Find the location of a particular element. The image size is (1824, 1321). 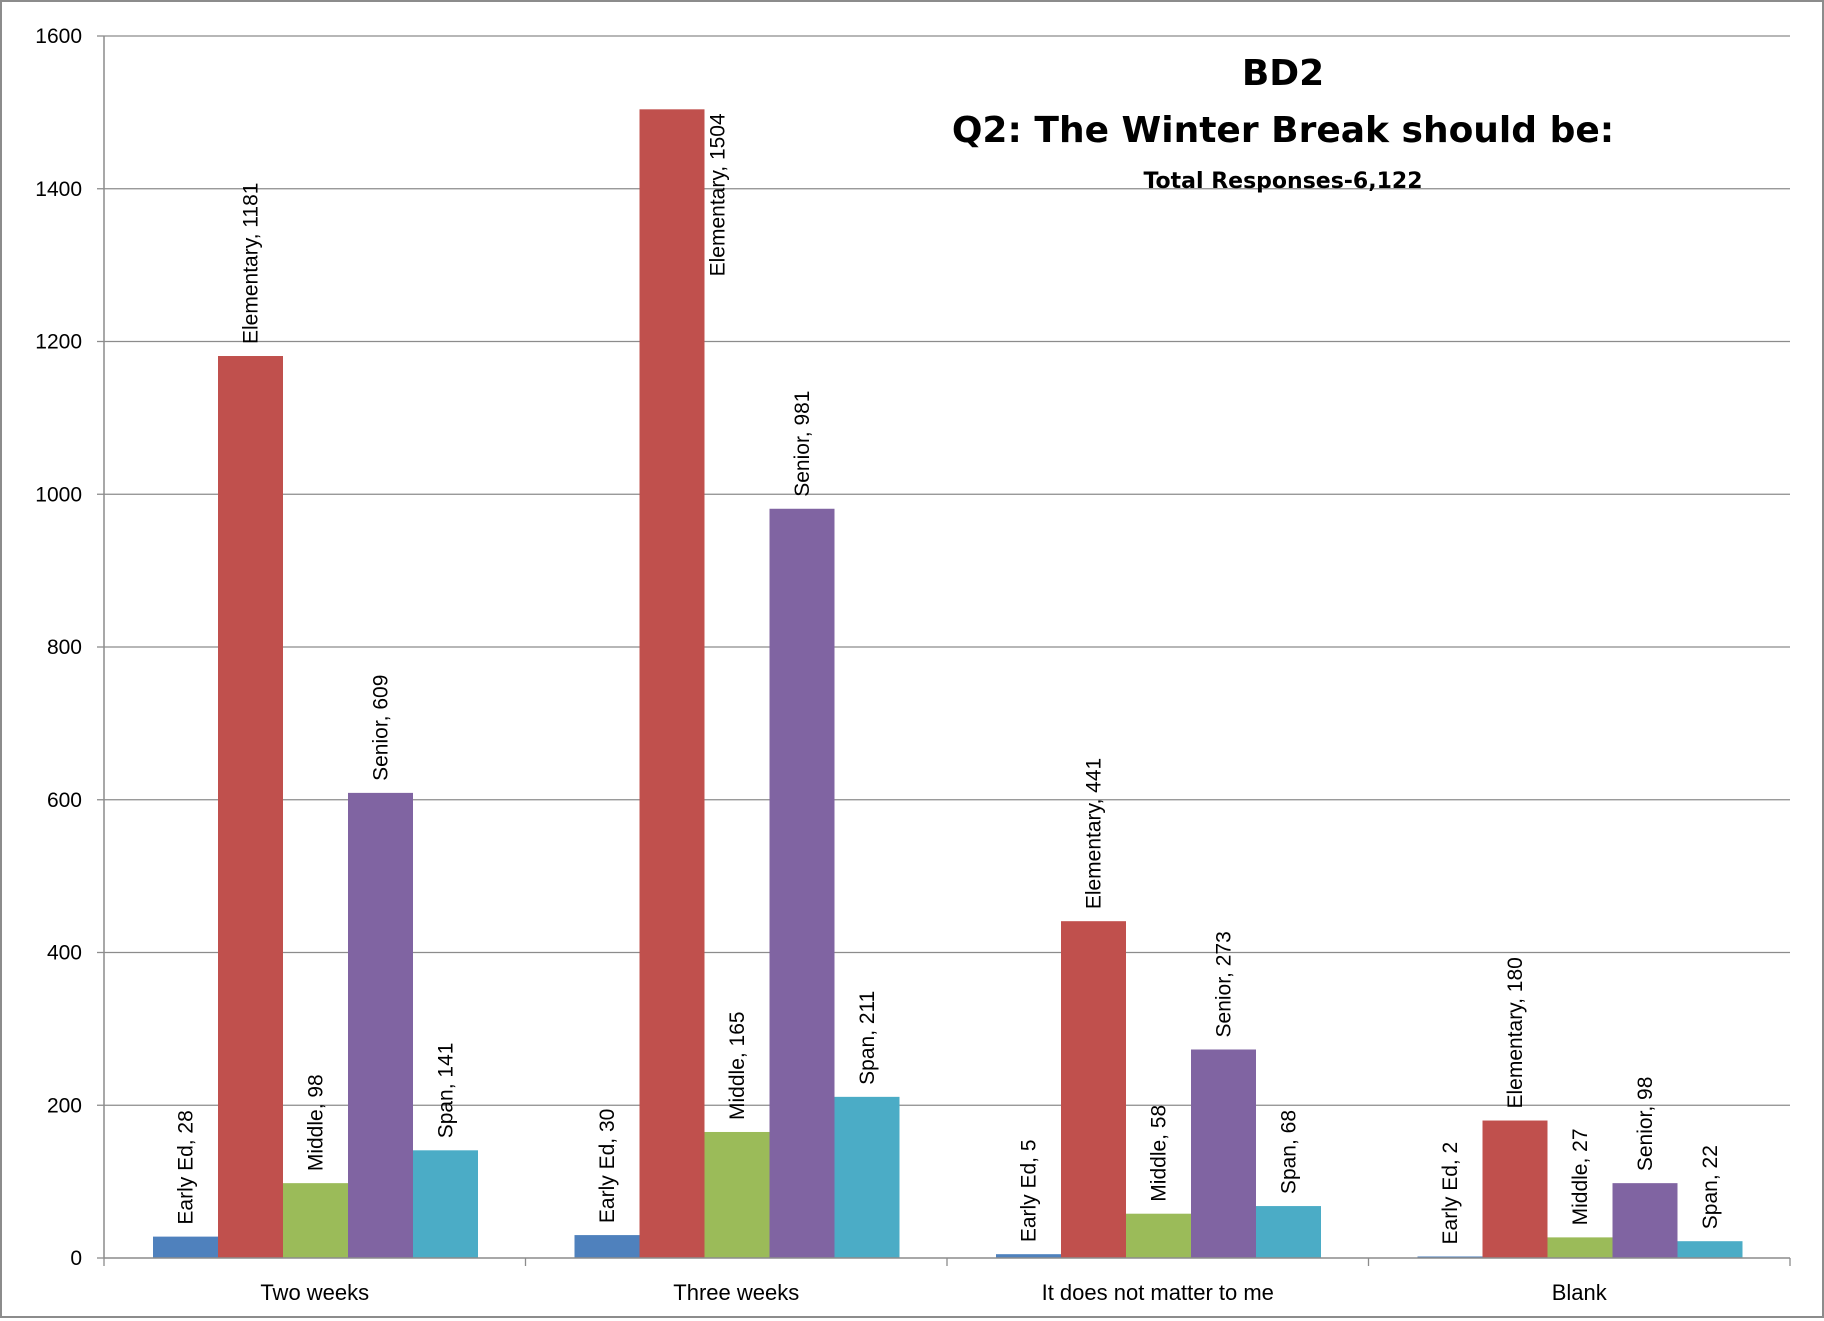

data-label: Elementary, 1504 is located at coordinates (718, 194).